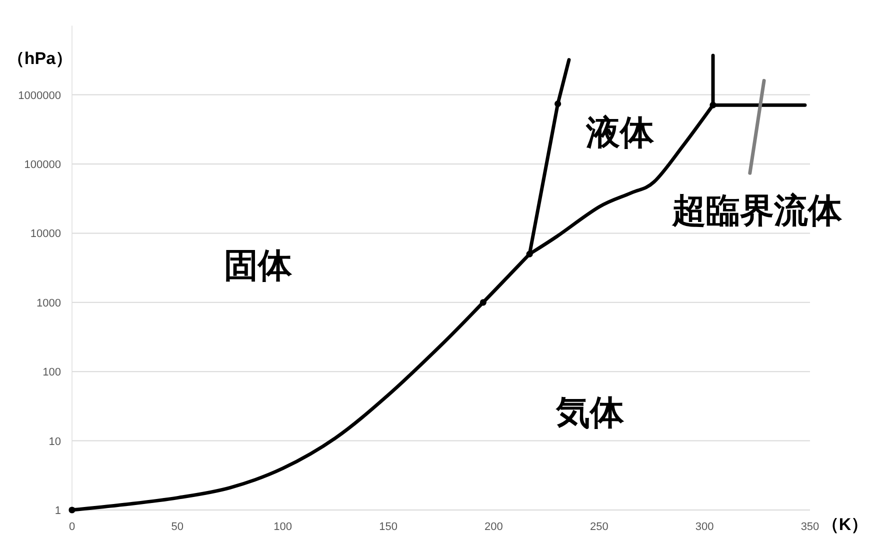  What do you see at coordinates (599, 527) in the screenshot?
I see `x-tick-label: 250` at bounding box center [599, 527].